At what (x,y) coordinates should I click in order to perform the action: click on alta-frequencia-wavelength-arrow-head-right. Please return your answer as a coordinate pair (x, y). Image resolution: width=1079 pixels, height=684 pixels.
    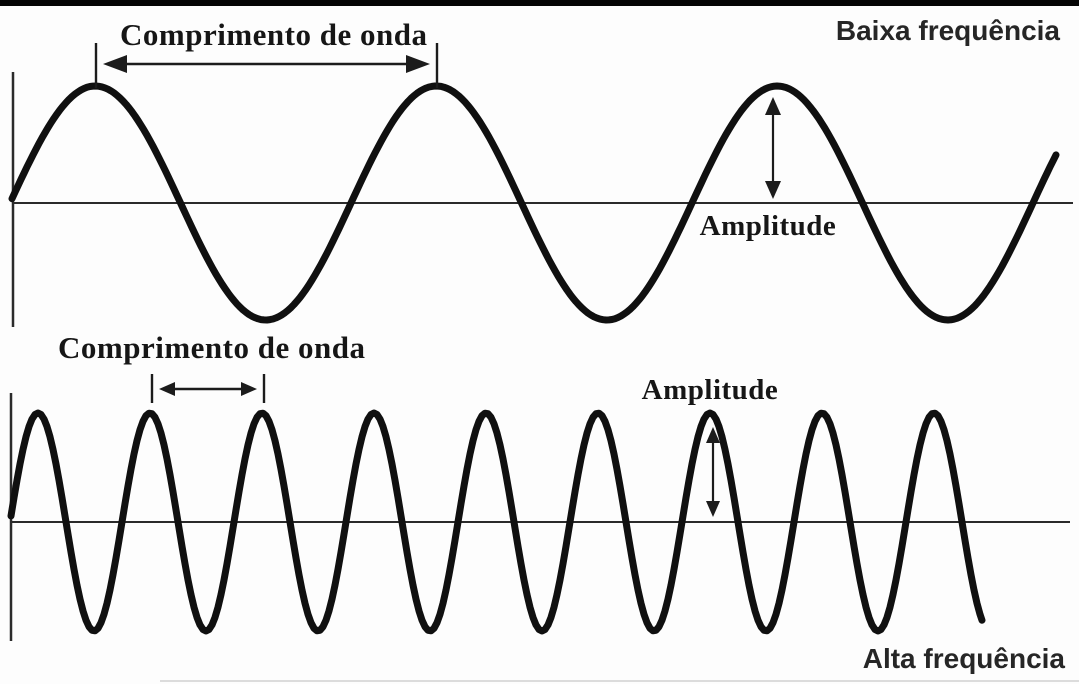
    Looking at the image, I should click on (249, 389).